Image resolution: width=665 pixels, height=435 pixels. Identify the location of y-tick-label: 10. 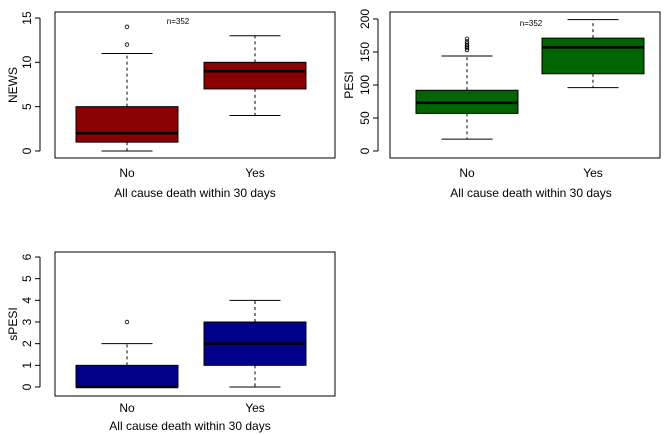
(27, 62).